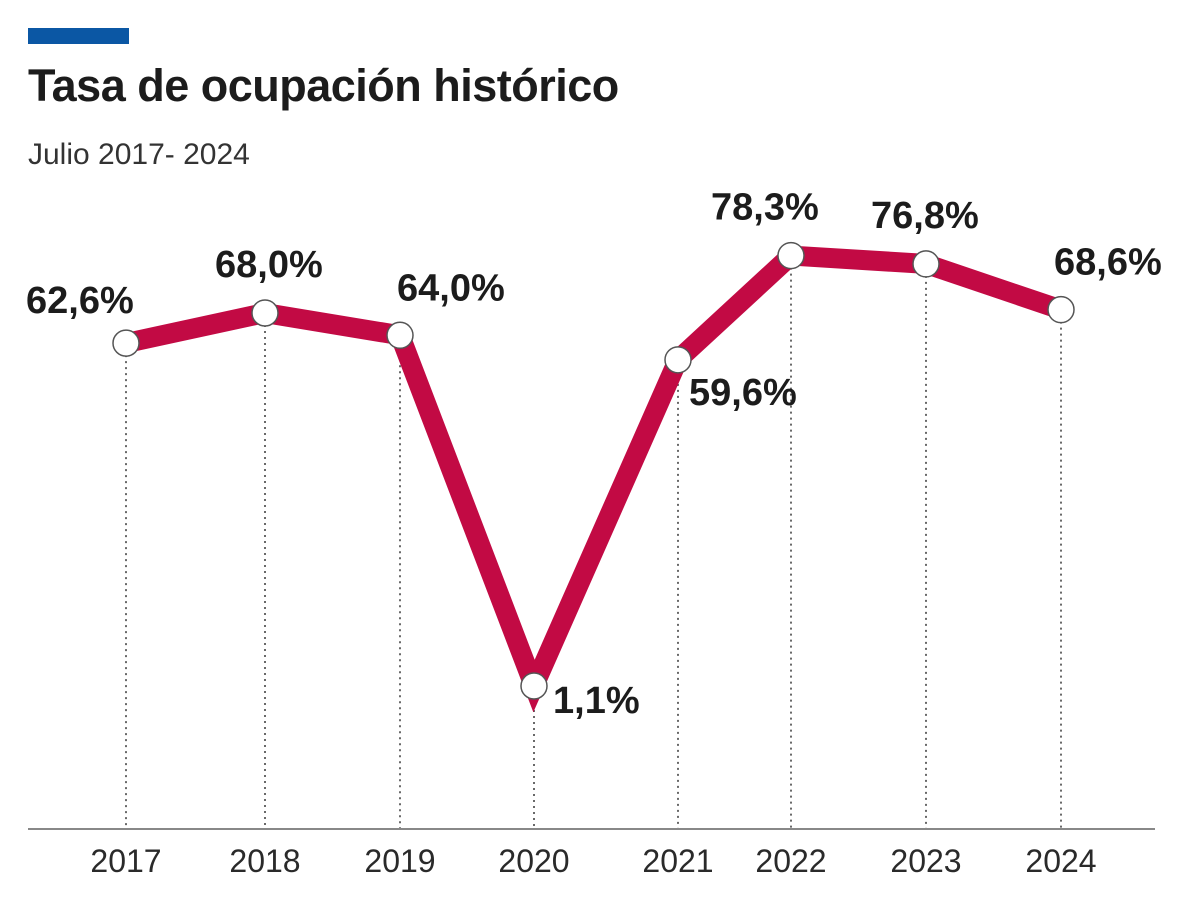 This screenshot has width=1200, height=910. What do you see at coordinates (596, 701) in the screenshot?
I see `data-label-2020: 1,1%` at bounding box center [596, 701].